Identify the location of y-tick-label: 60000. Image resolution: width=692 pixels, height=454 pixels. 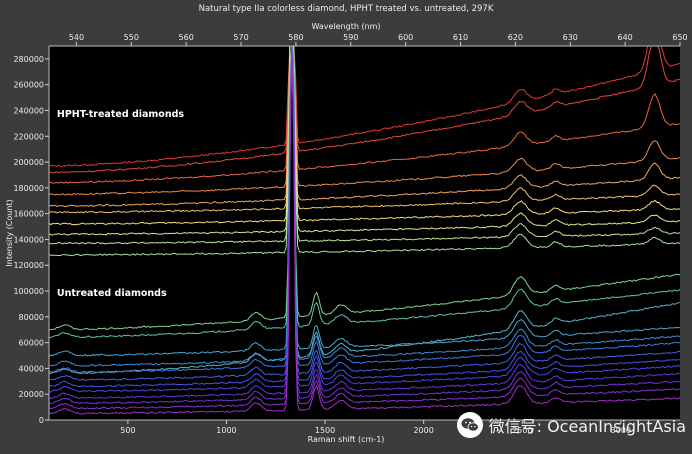
(31, 343).